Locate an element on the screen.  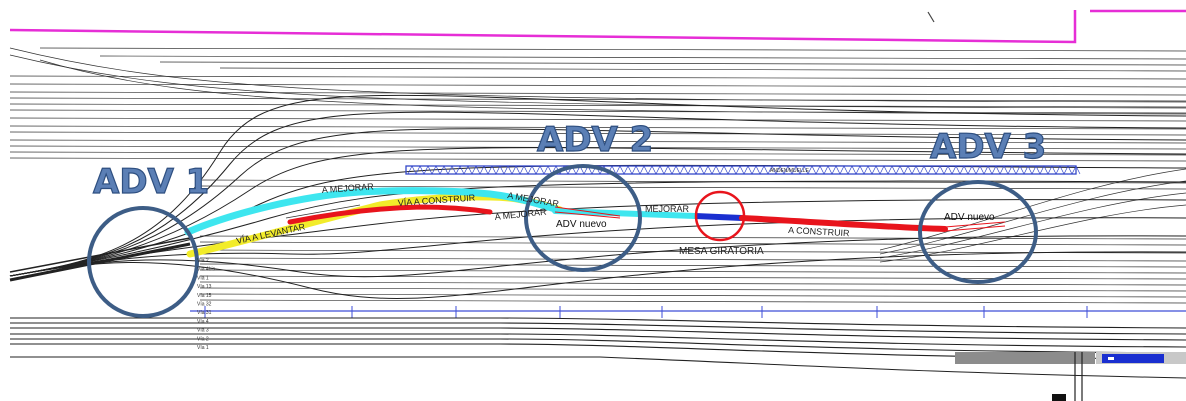
adv1-circle is located at coordinates (143, 262).